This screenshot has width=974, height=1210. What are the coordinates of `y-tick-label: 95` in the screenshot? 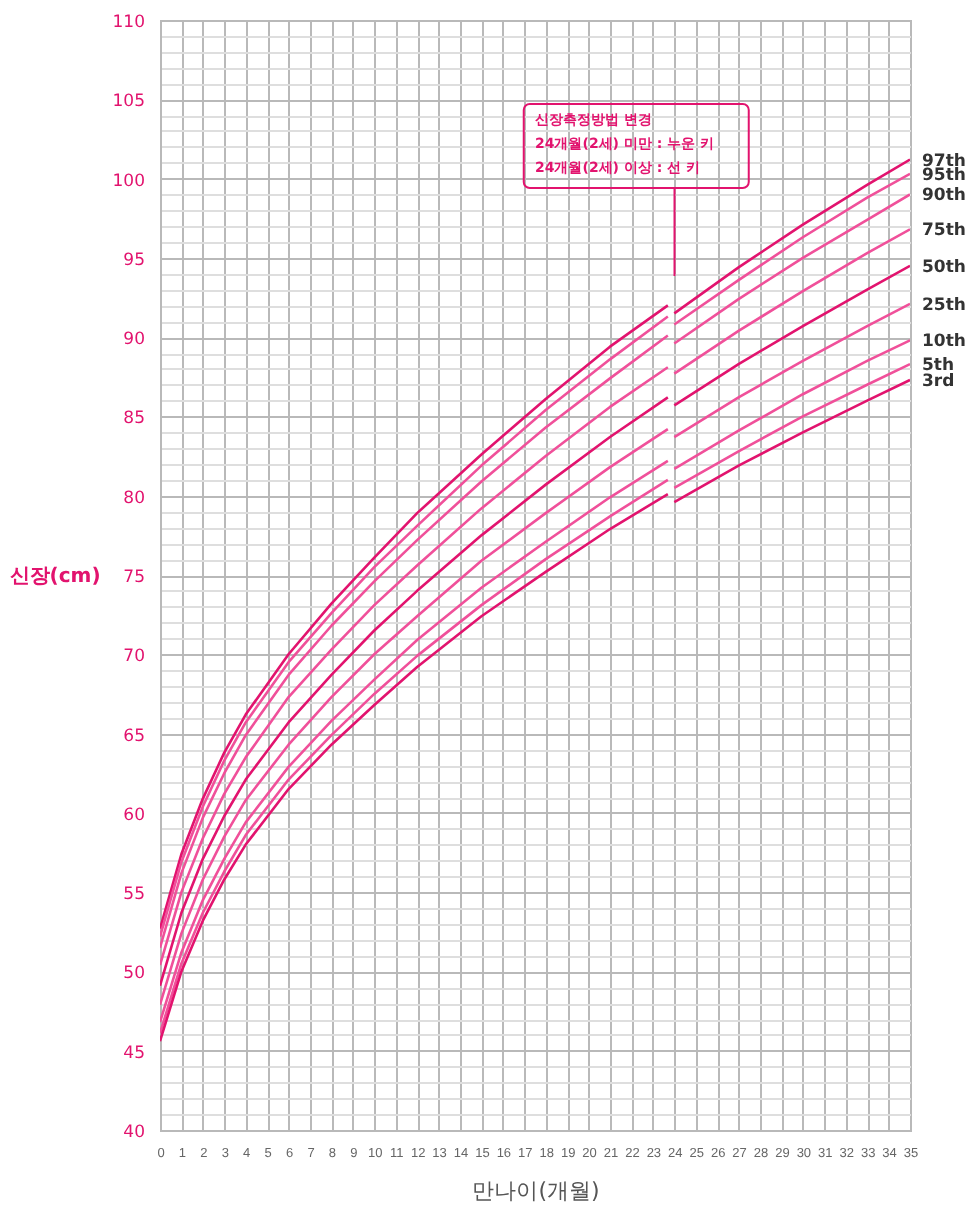 It's located at (134, 260).